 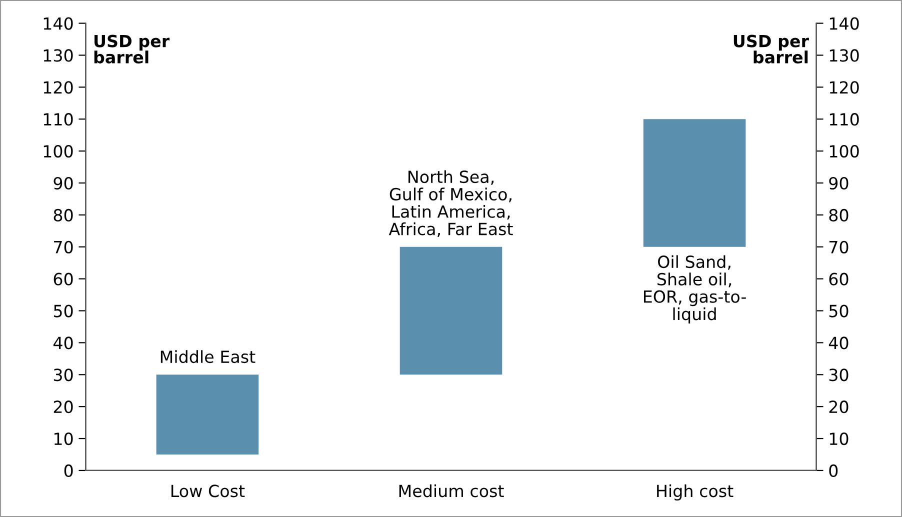 I want to click on y-tick-label: 90, so click(x=63, y=183).